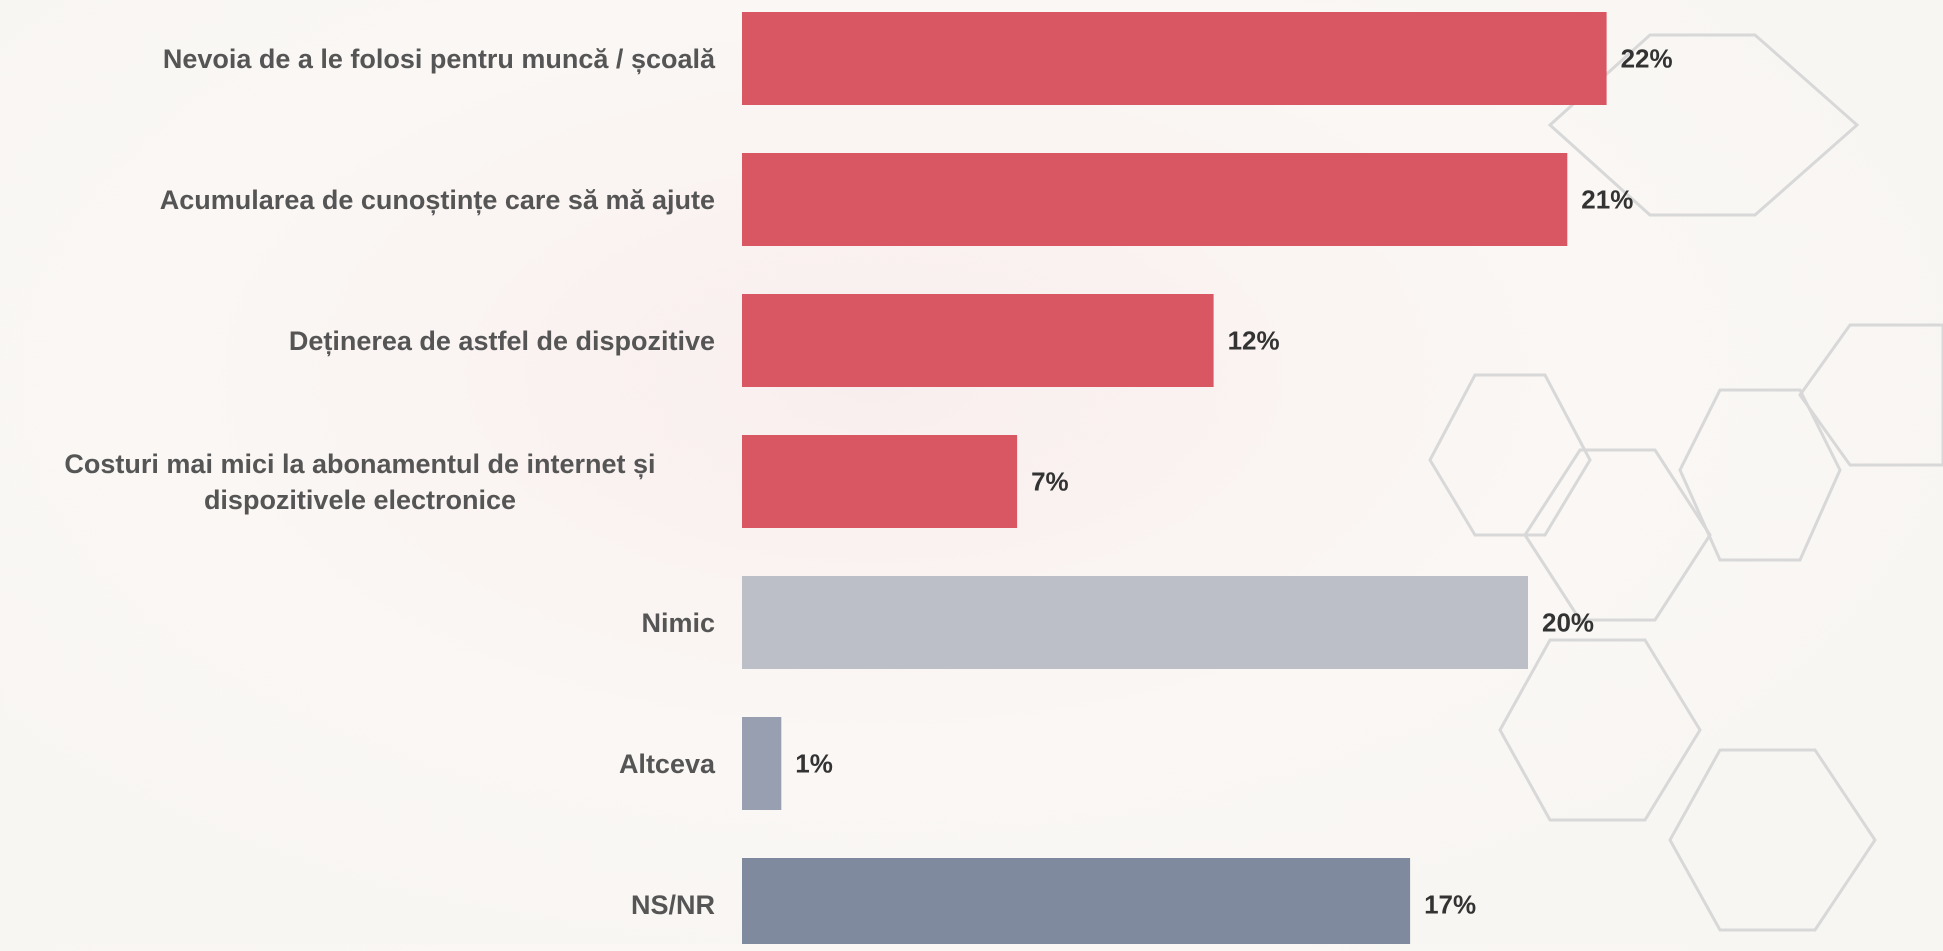  Describe the element at coordinates (814, 763) in the screenshot. I see `value-label: 1%` at that location.